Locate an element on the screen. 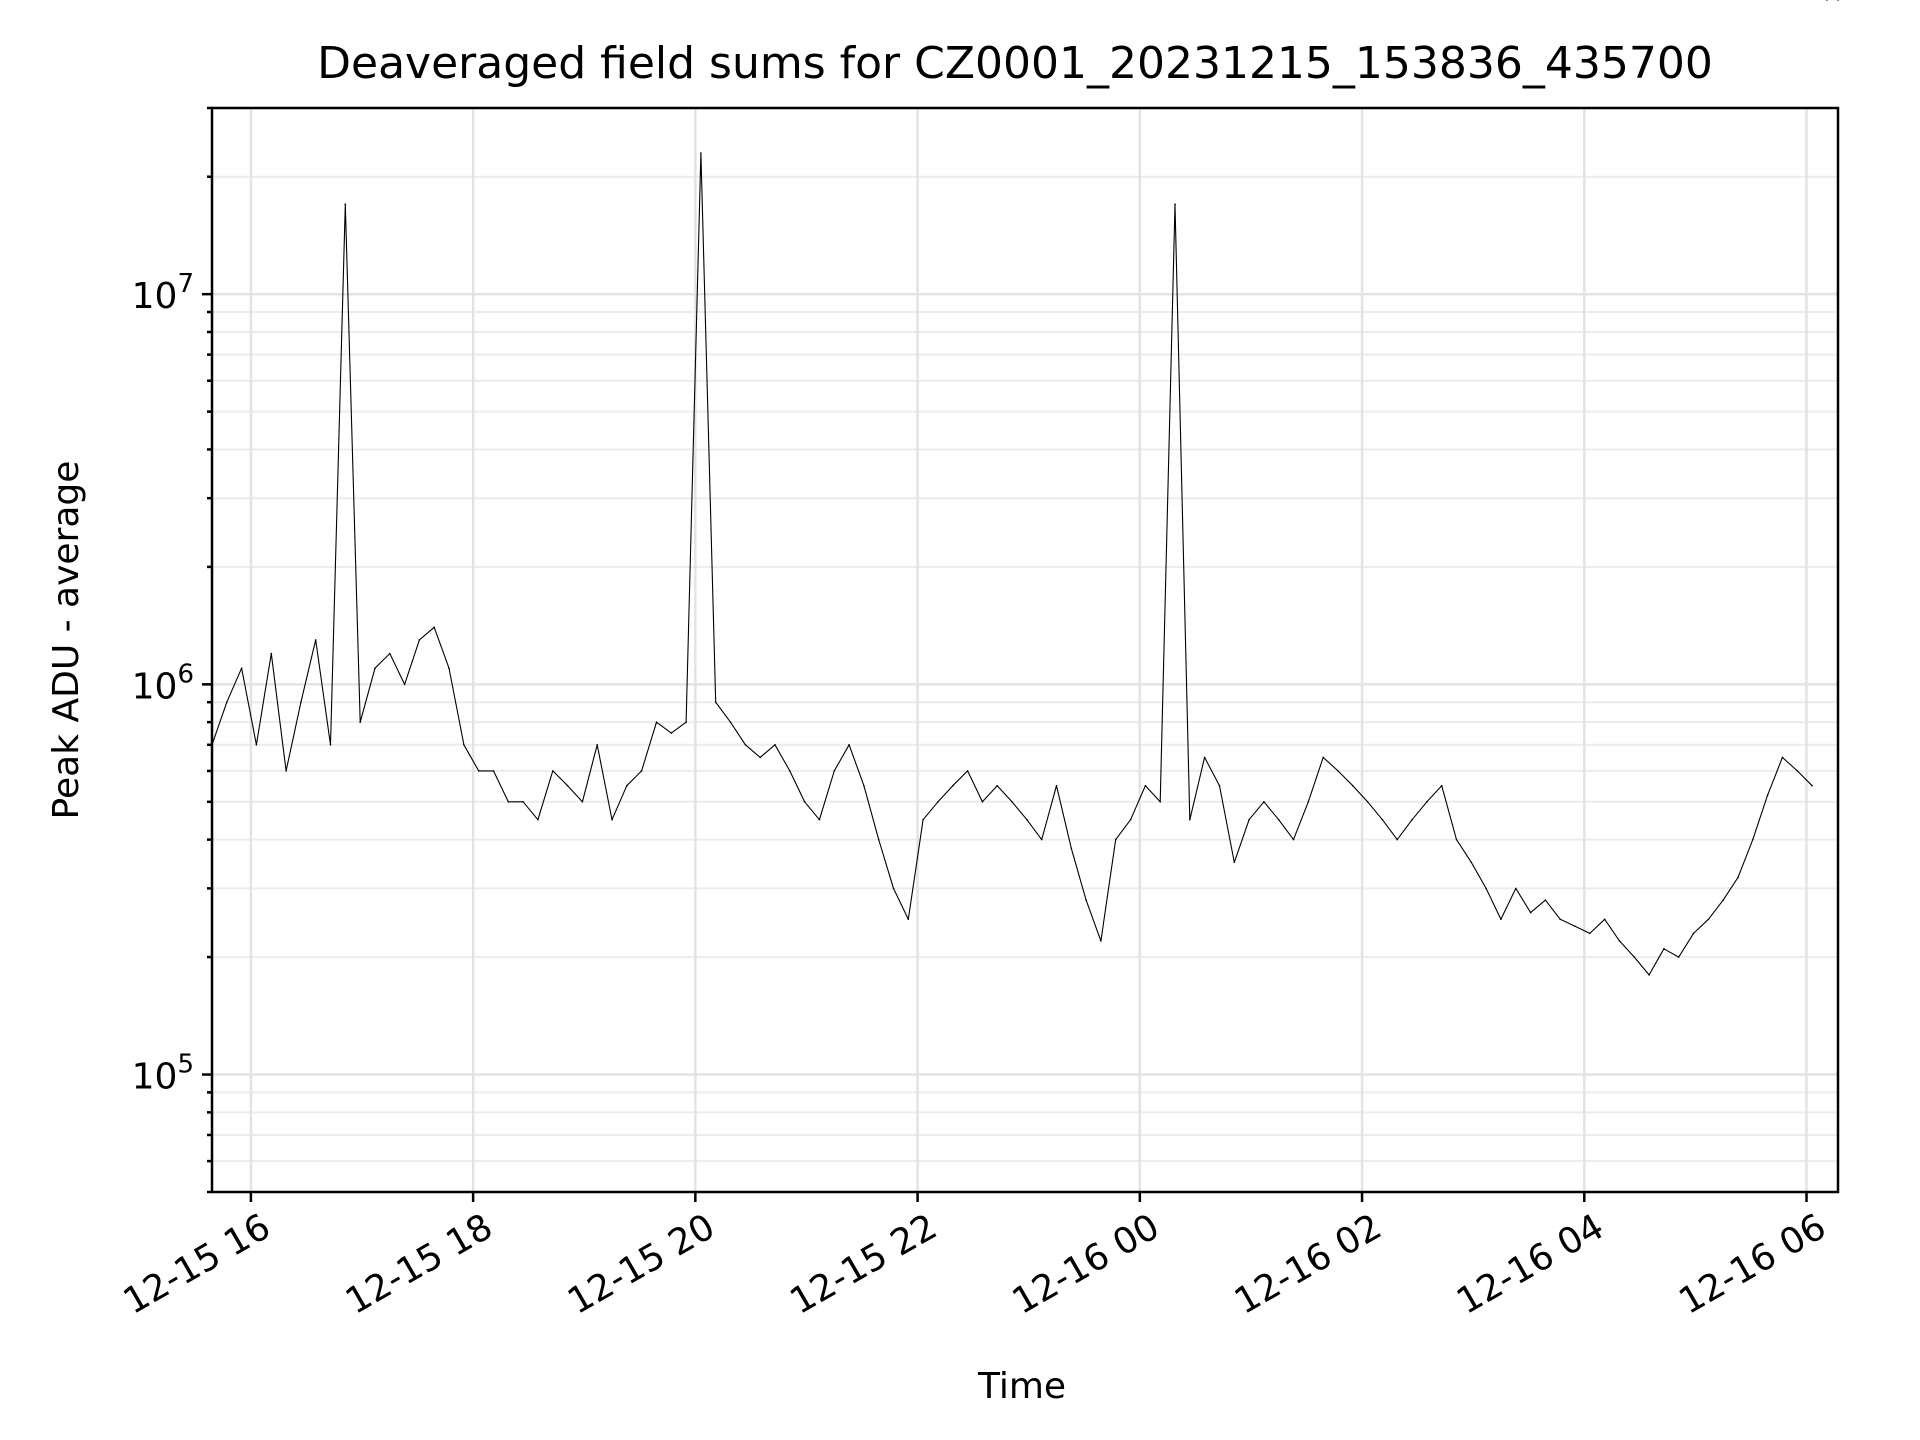 The image size is (1920, 1440). x-tick-label: 12-16 06 is located at coordinates (1752, 1264).